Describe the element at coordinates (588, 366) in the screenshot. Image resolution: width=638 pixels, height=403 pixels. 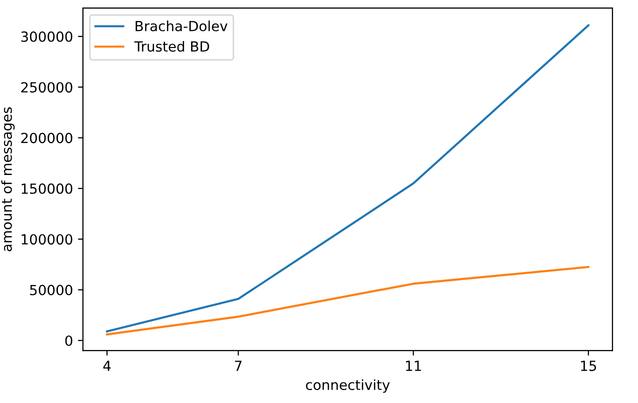
I see `x-tick-label: 15` at that location.